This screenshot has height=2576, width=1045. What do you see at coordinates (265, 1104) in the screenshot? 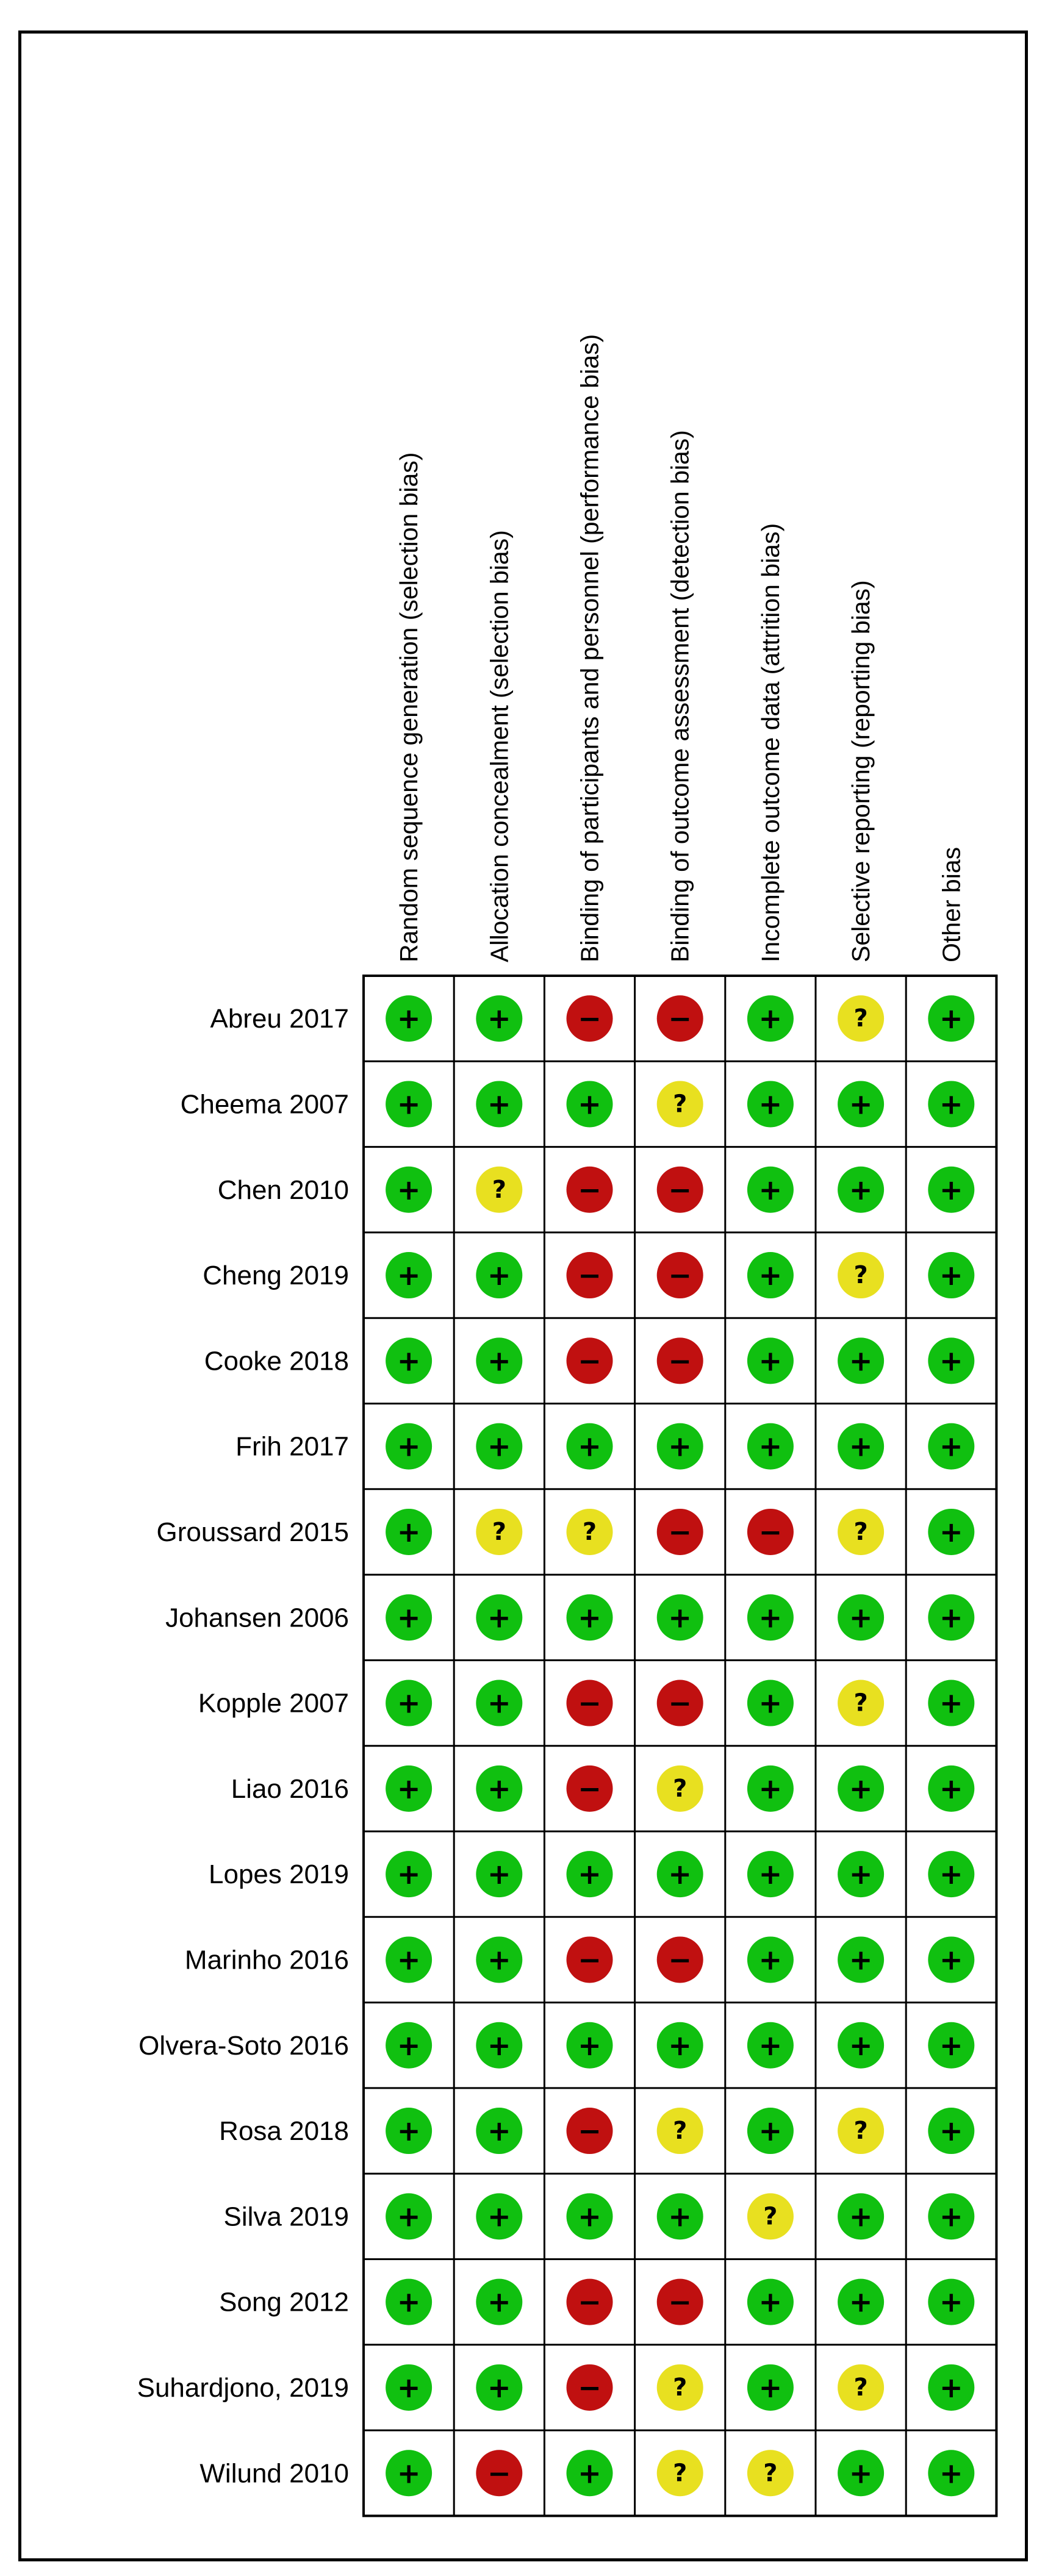
I see `study-label-cheema-2007: Cheema 2007` at bounding box center [265, 1104].